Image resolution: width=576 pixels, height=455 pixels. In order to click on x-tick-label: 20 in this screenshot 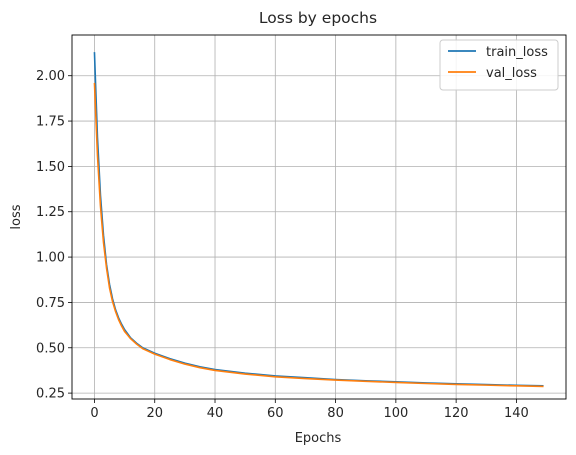, I will do `click(154, 413)`.